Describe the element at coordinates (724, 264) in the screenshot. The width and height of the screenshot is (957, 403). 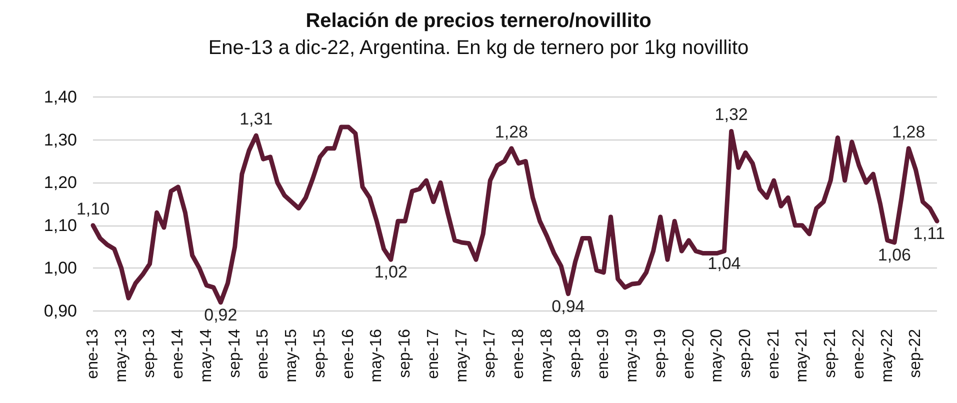
I see `data-label: 1,04` at that location.